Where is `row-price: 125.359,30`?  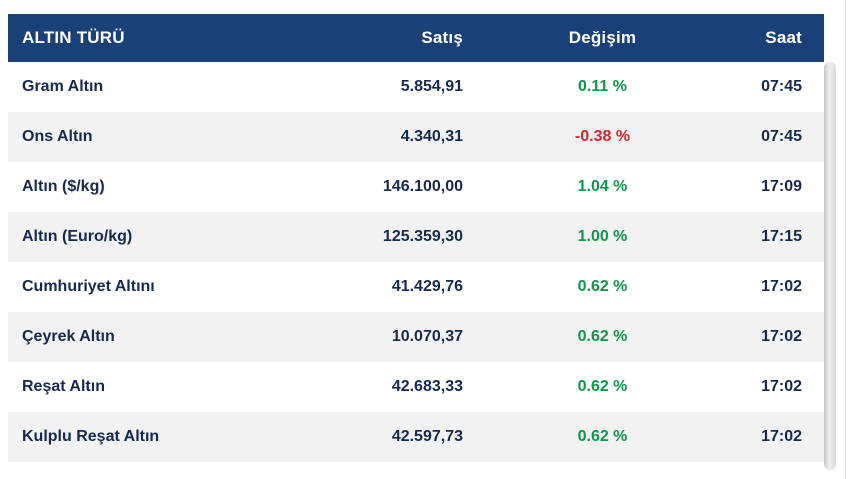 row-price: 125.359,30 is located at coordinates (422, 236).